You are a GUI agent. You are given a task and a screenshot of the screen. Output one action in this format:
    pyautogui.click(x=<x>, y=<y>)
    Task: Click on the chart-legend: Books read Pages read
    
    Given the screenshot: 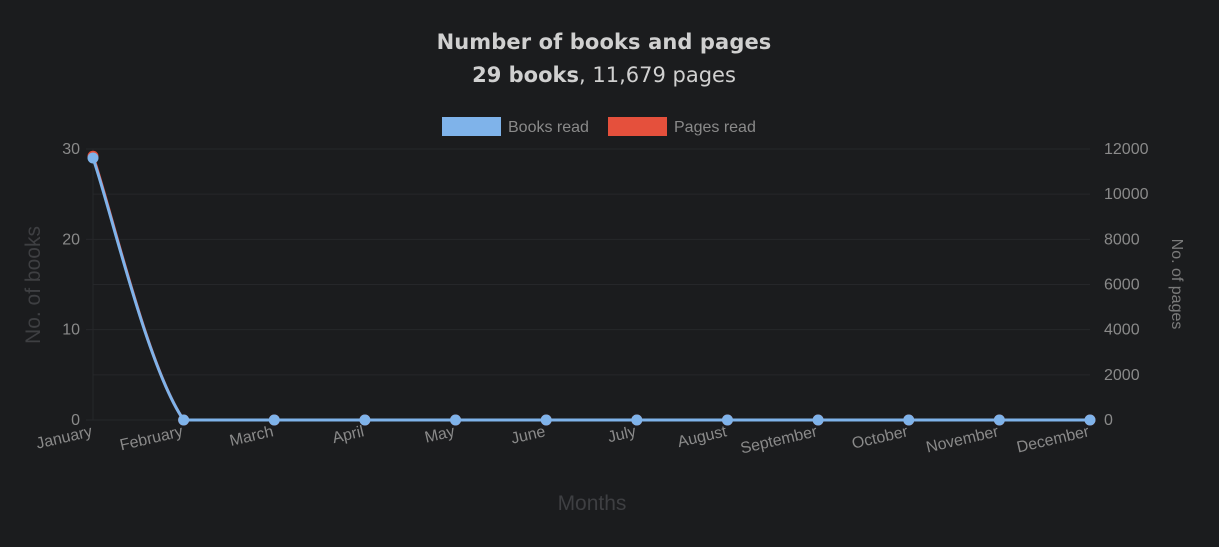 What is the action you would take?
    pyautogui.click(x=599, y=126)
    